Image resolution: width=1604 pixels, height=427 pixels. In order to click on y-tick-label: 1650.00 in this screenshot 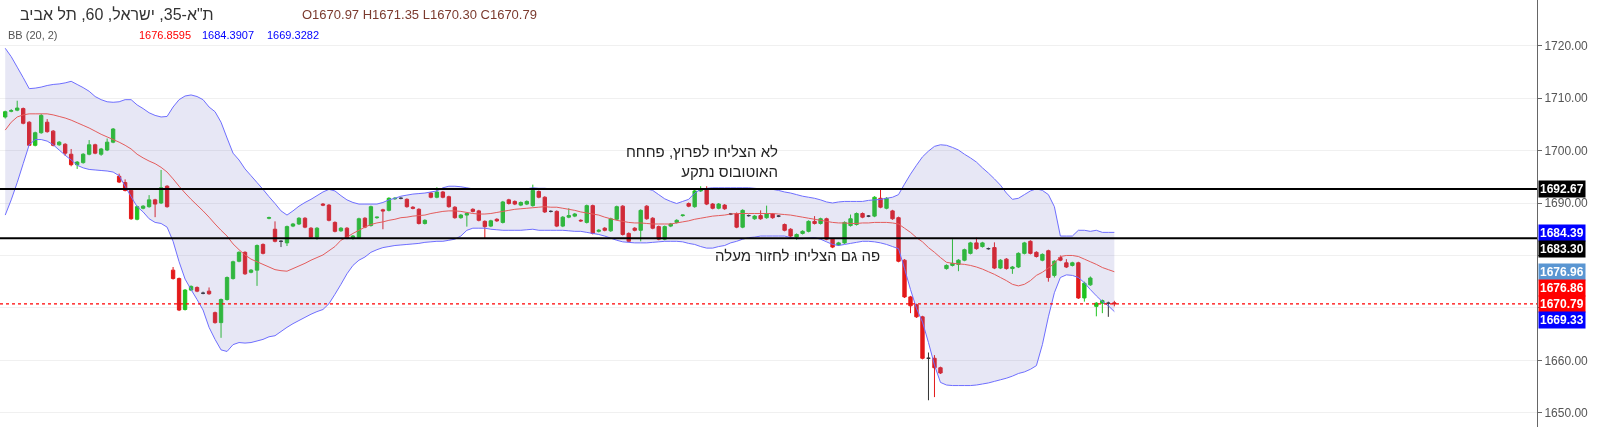, I will do `click(1566, 413)`.